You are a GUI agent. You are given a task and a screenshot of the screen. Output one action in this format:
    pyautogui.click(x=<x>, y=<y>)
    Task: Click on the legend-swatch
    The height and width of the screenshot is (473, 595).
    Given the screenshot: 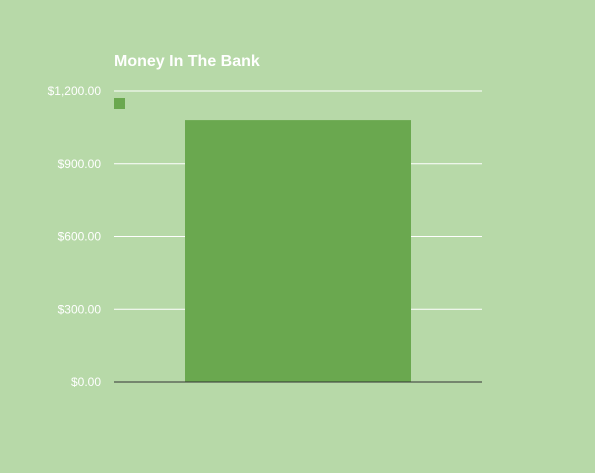 What is the action you would take?
    pyautogui.click(x=119, y=103)
    